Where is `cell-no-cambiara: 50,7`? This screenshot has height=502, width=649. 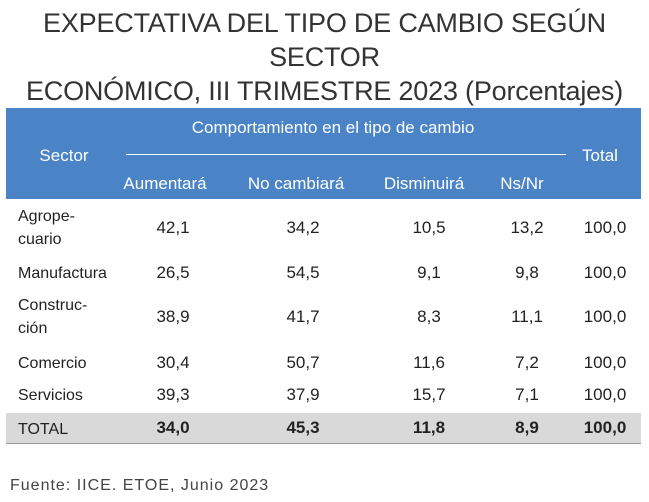 cell-no-cambiara: 50,7 is located at coordinates (303, 362).